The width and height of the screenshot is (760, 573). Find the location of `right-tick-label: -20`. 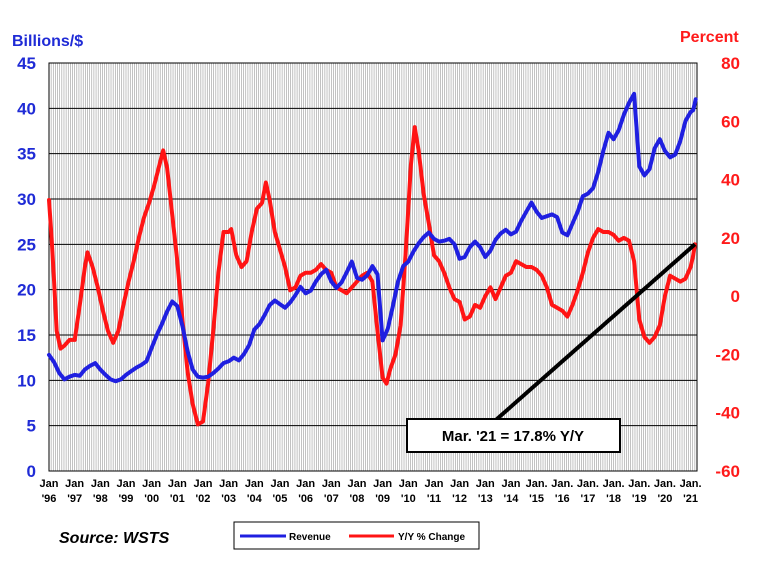

right-tick-label: -20 is located at coordinates (727, 354).